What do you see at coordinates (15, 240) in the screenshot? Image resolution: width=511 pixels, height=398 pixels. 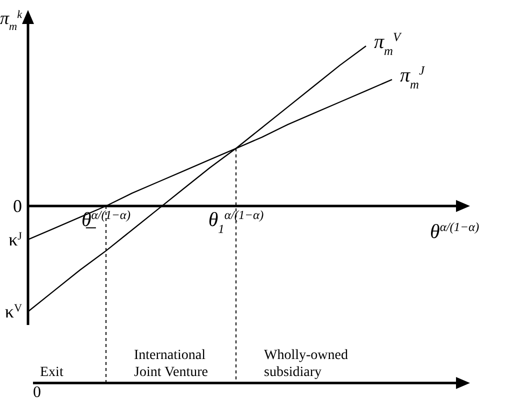 I see `annotation: κ$^{J}$` at bounding box center [15, 240].